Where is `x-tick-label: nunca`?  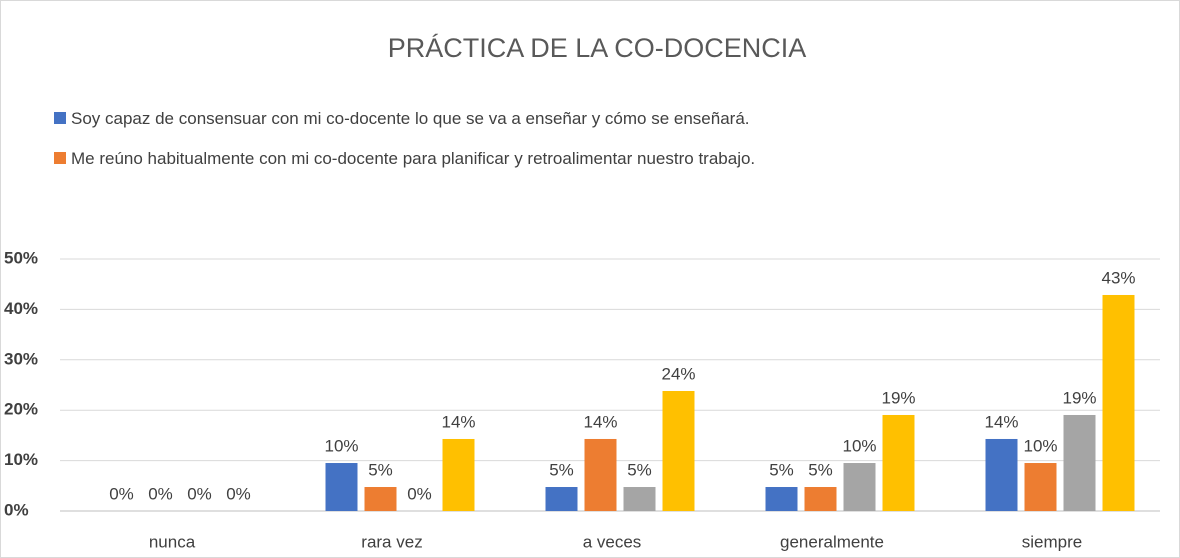
x-tick-label: nunca is located at coordinates (172, 541).